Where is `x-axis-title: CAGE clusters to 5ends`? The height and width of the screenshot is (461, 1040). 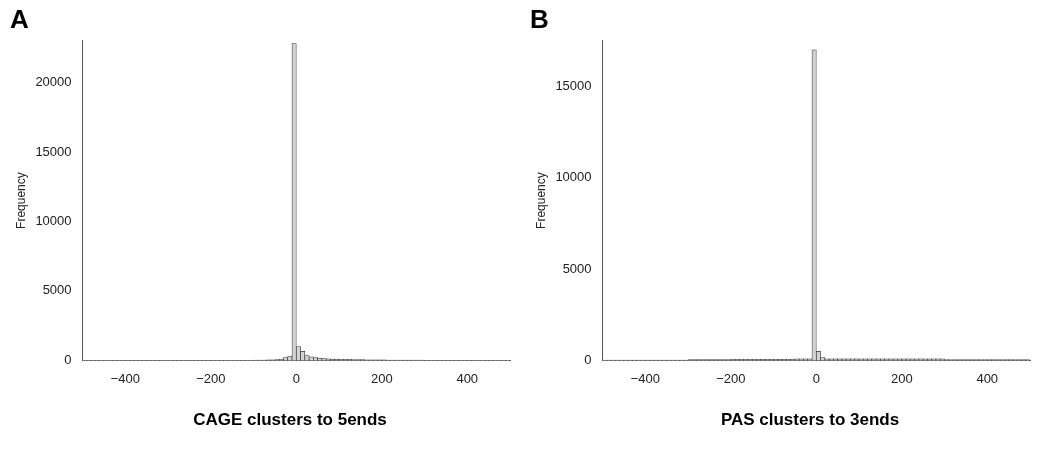 x-axis-title: CAGE clusters to 5ends is located at coordinates (290, 420).